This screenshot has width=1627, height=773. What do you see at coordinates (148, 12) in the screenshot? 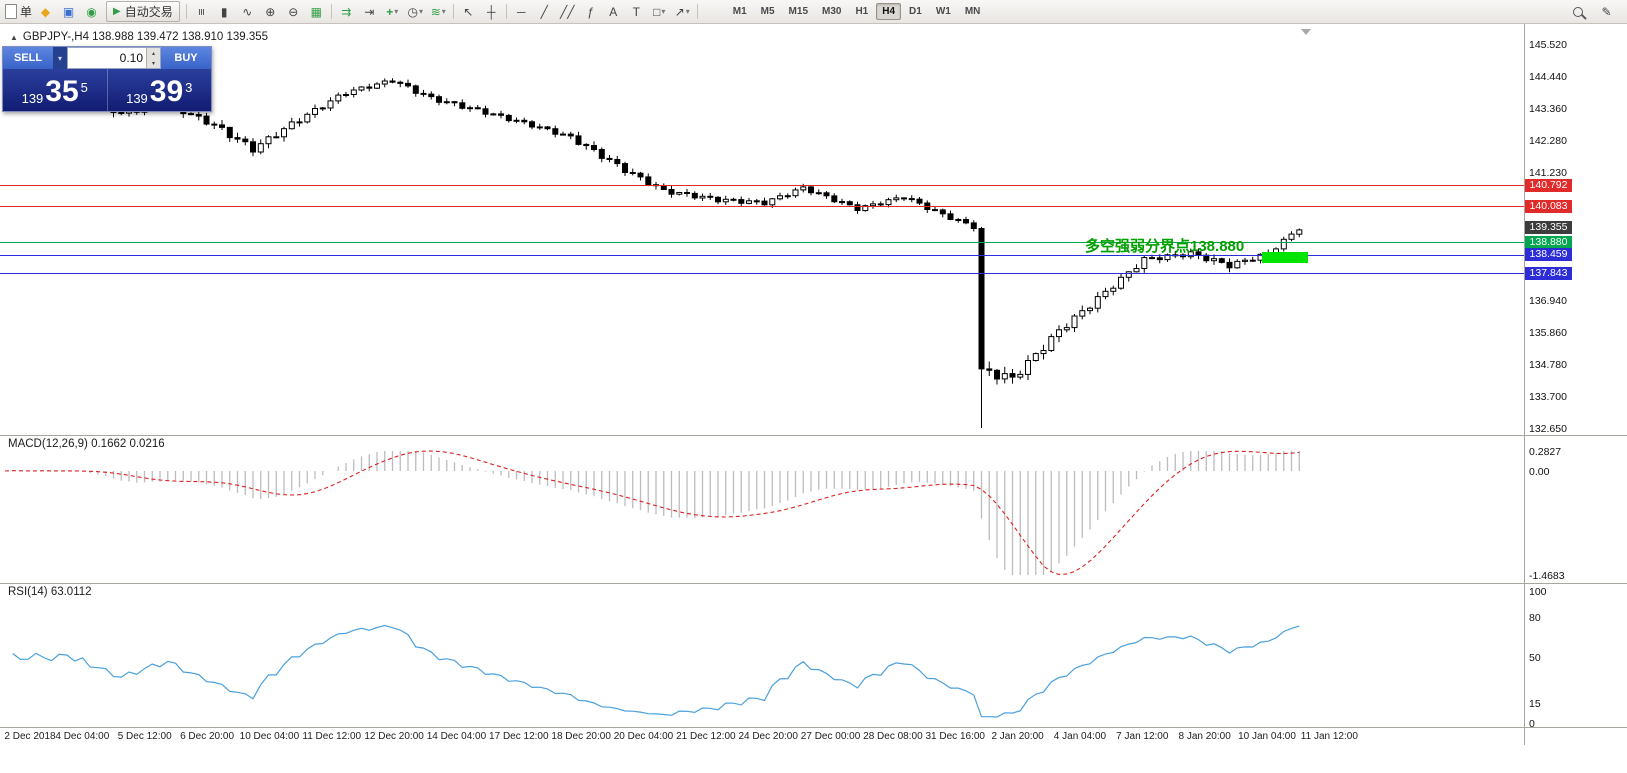
I see `autotrading-label: 自动交易` at bounding box center [148, 12].